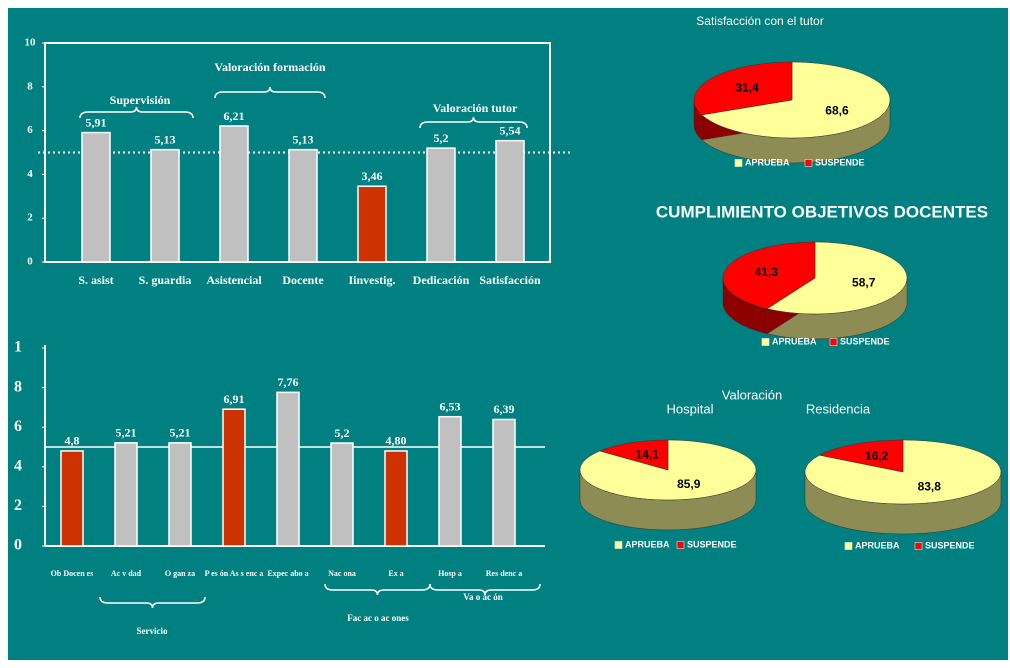 The width and height of the screenshot is (1010, 668). I want to click on annotation: Valoración tutor, so click(475, 108).